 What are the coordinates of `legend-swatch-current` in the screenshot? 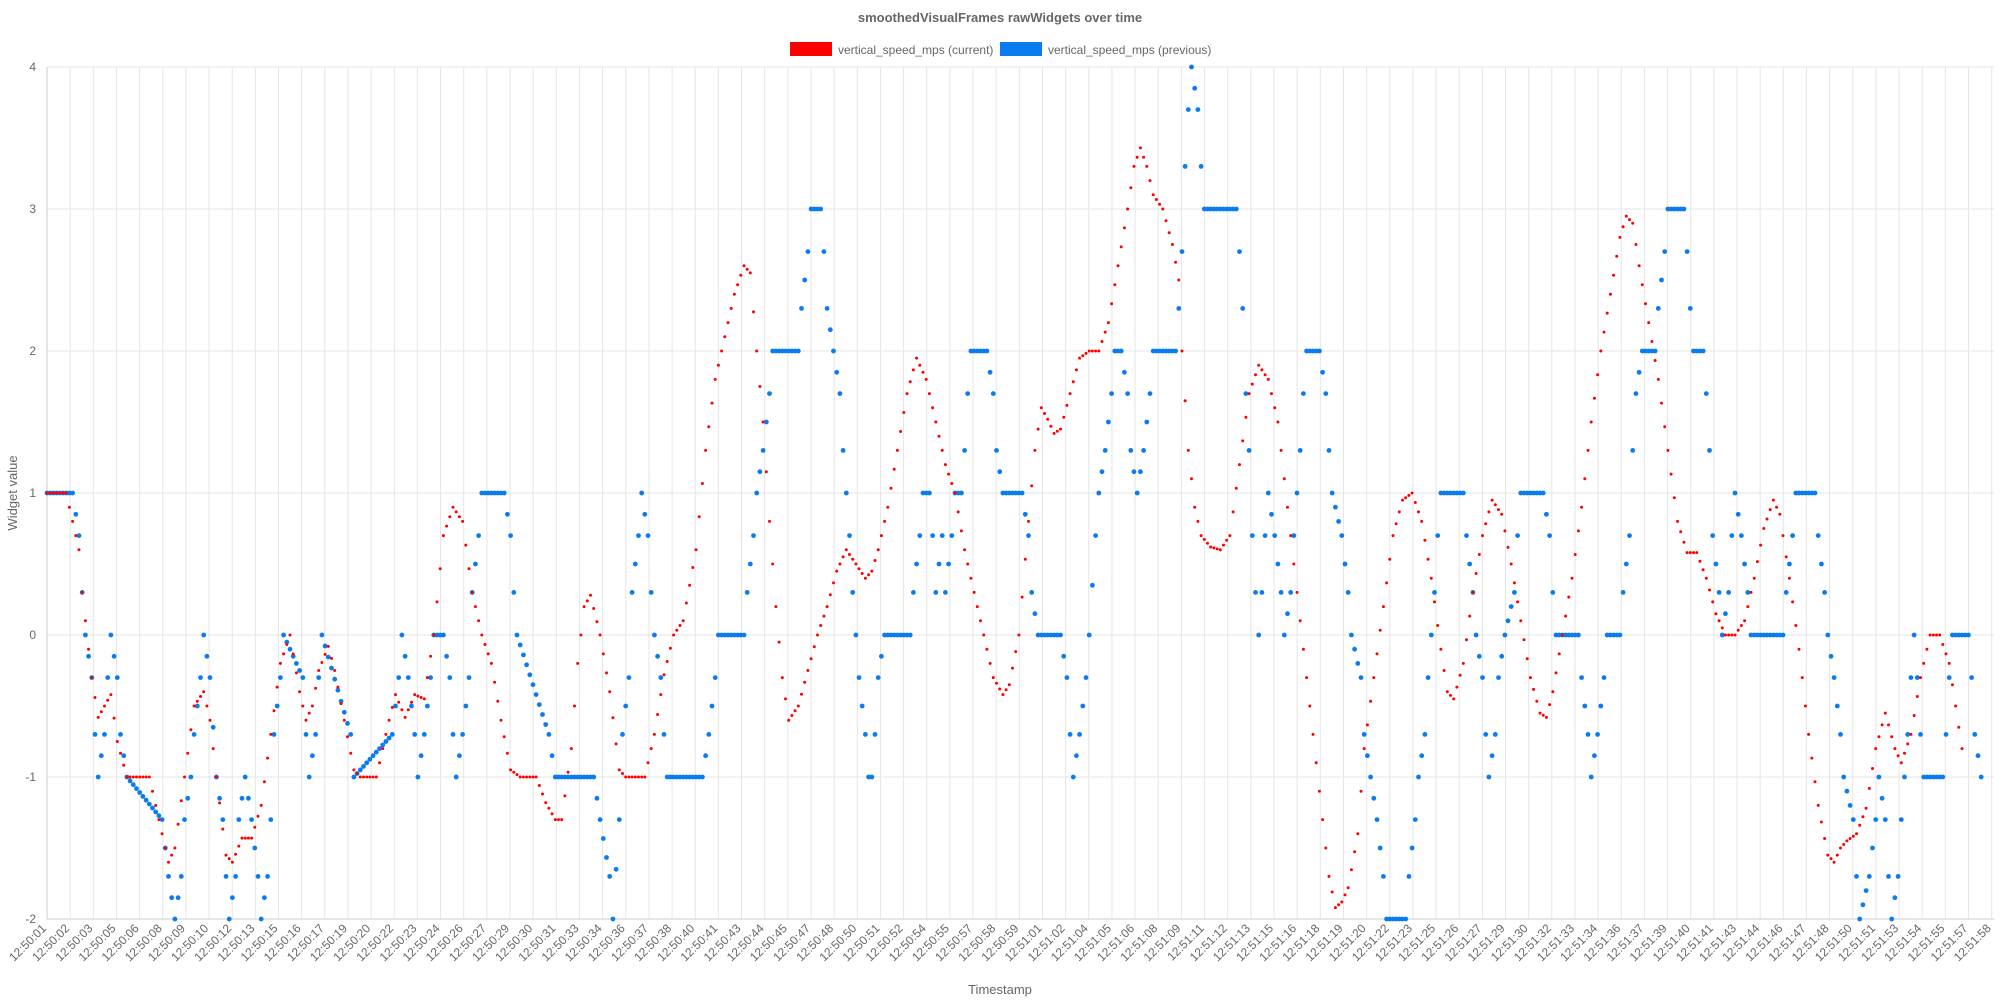 It's located at (811, 49).